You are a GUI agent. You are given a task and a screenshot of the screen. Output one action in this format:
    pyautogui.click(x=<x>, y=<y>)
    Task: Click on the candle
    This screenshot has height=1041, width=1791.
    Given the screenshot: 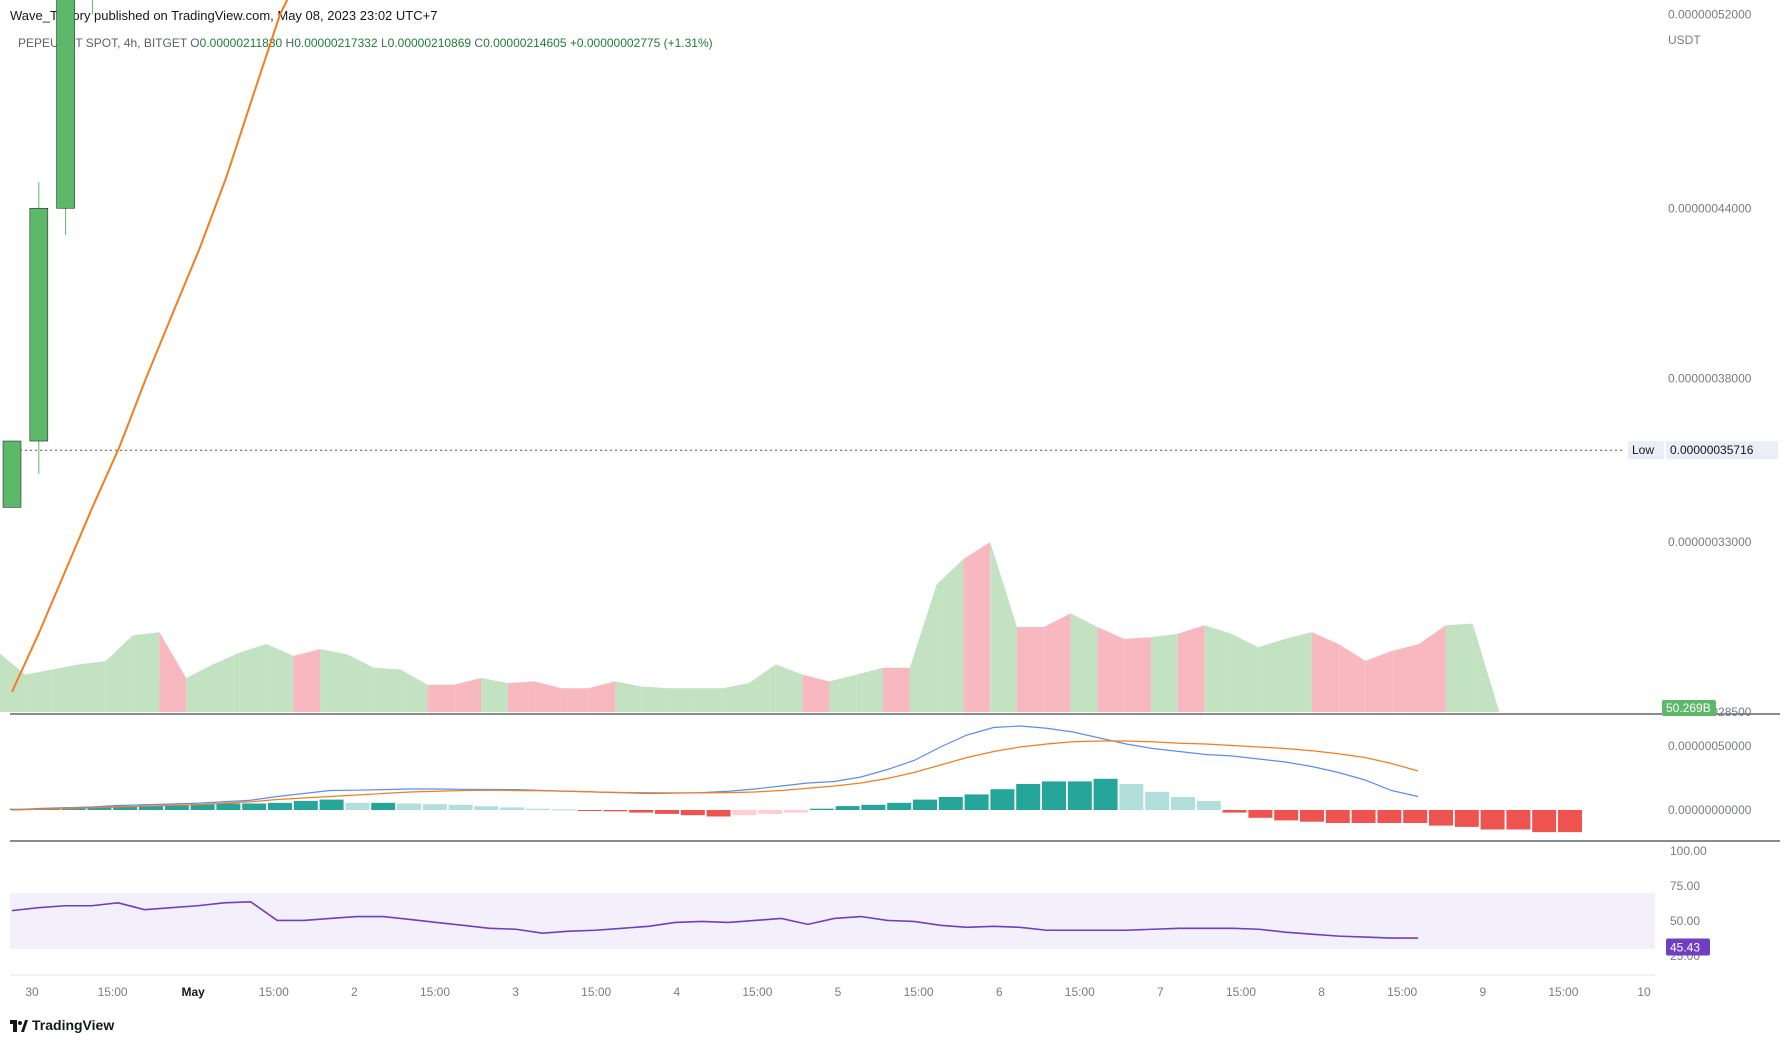 What is the action you would take?
    pyautogui.click(x=65, y=117)
    